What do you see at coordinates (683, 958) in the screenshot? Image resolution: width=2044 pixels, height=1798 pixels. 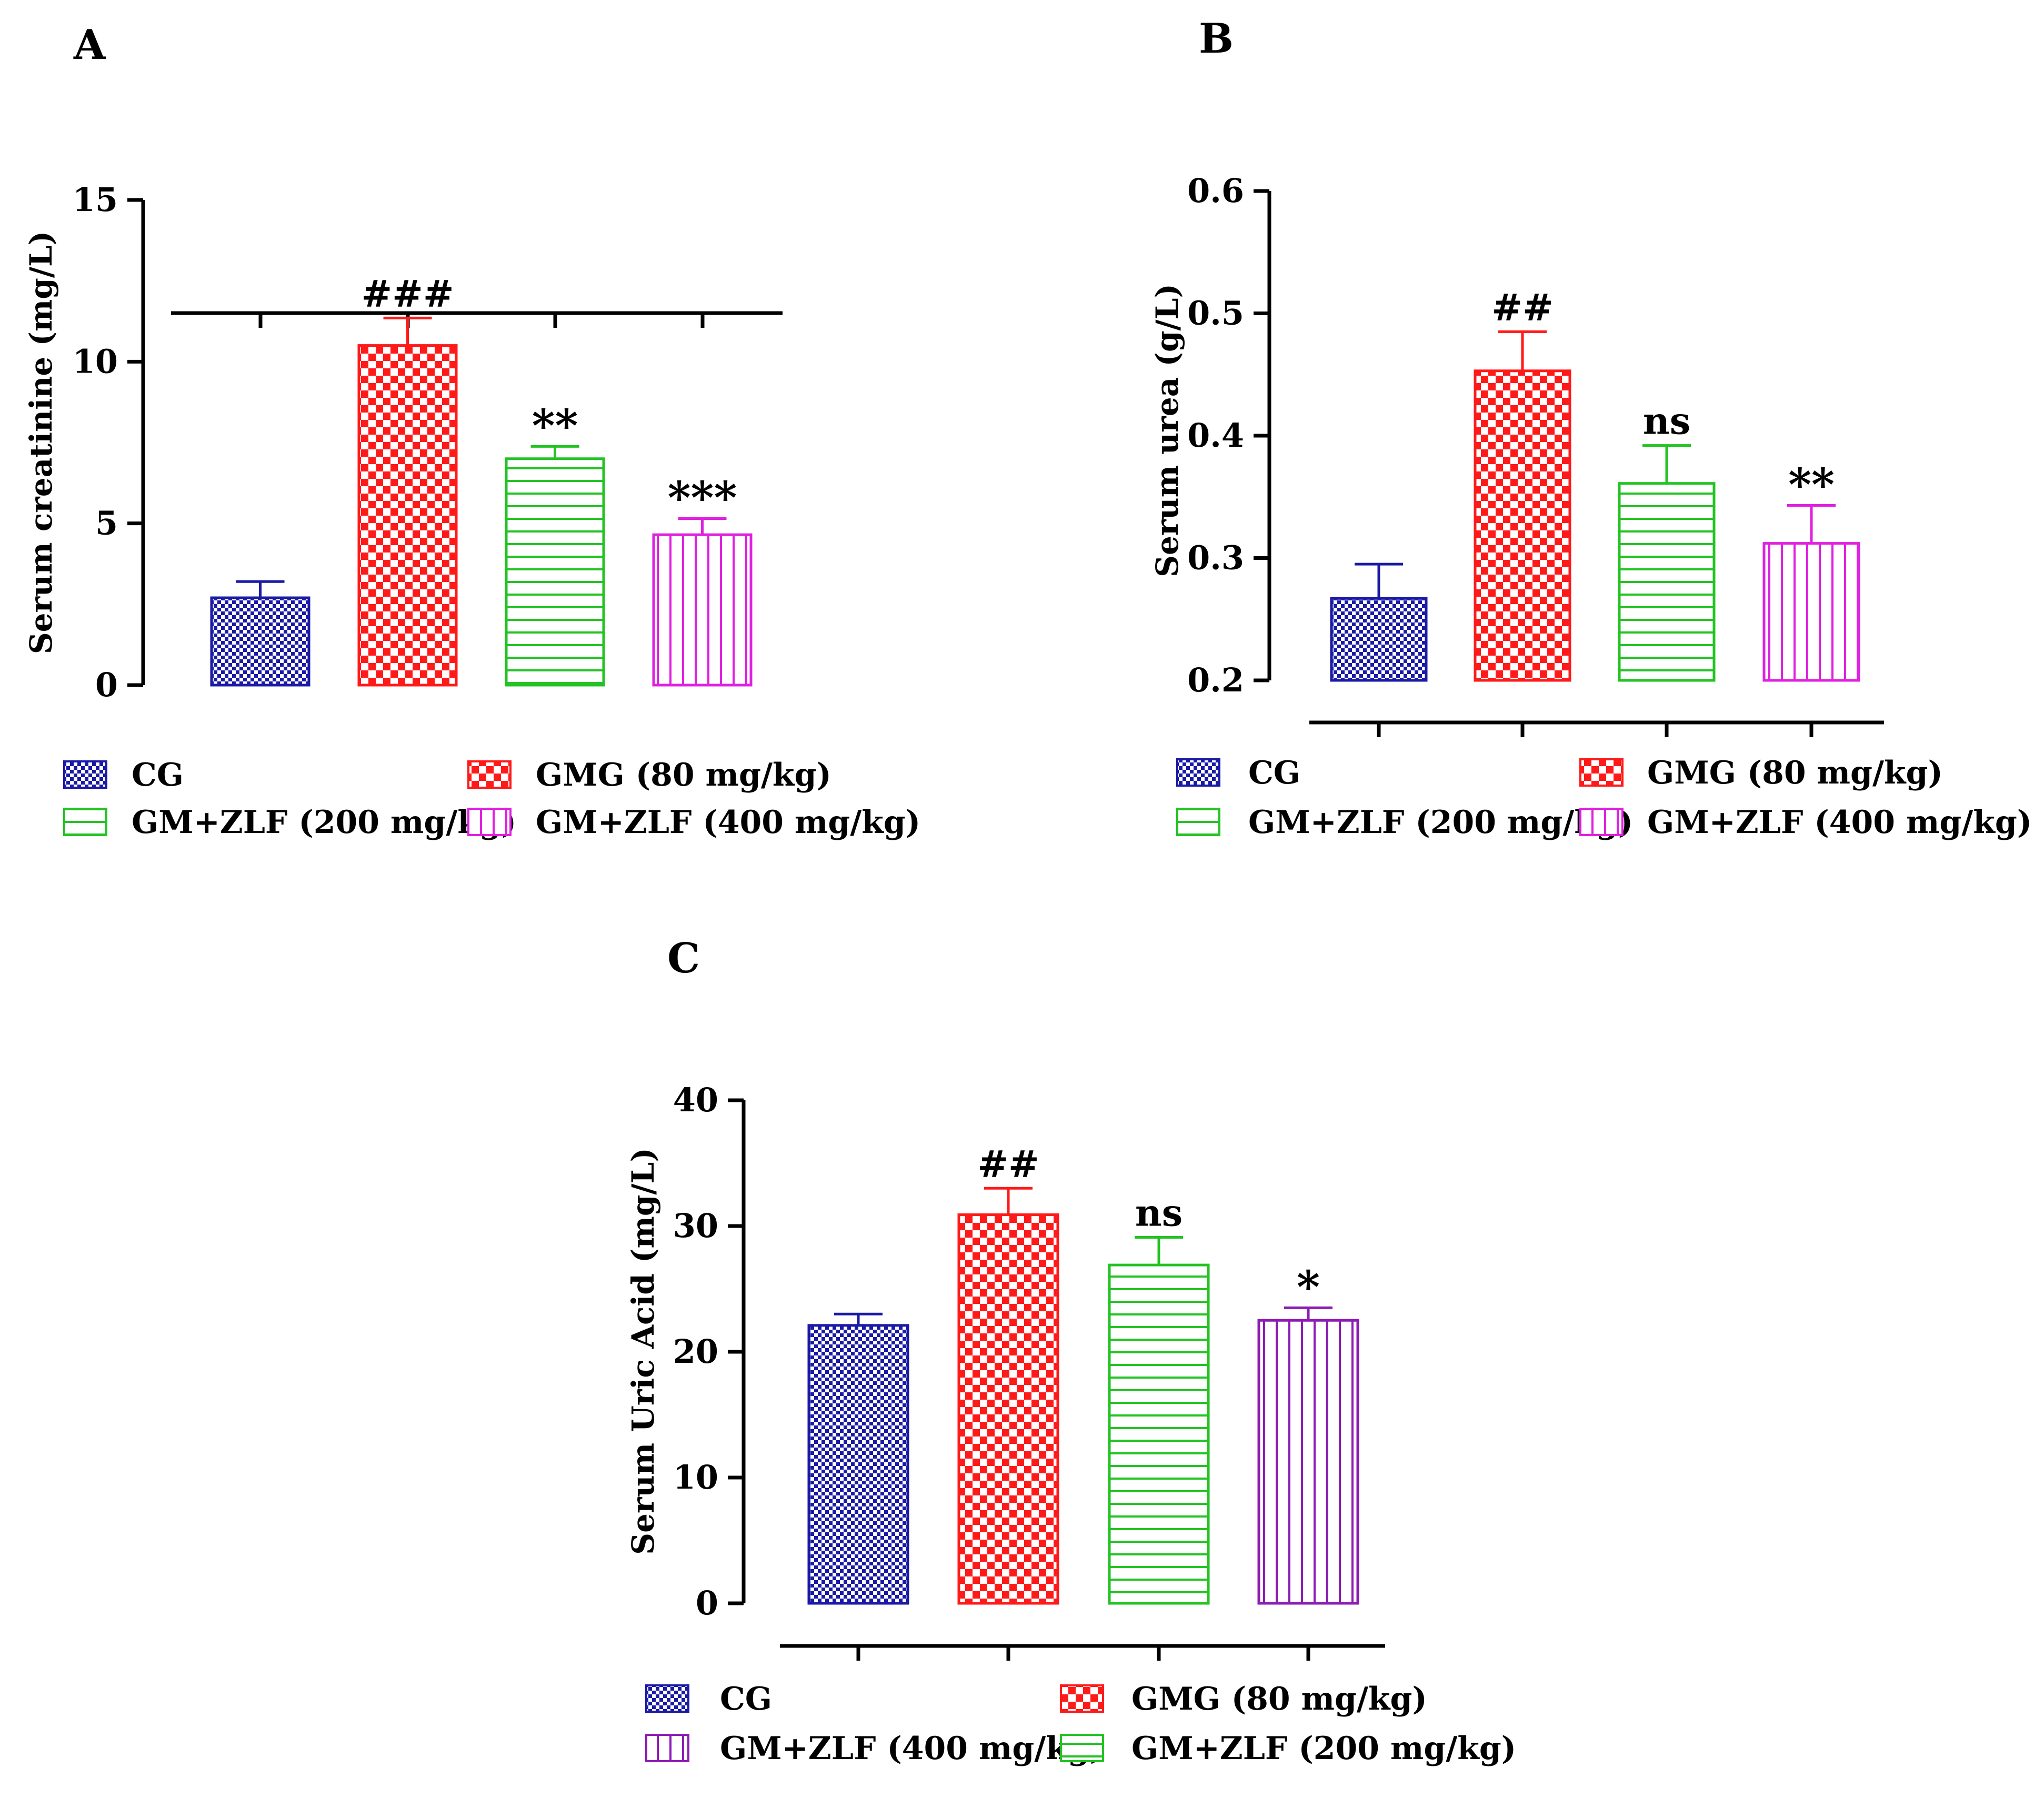 I see `panel-label-c: C` at bounding box center [683, 958].